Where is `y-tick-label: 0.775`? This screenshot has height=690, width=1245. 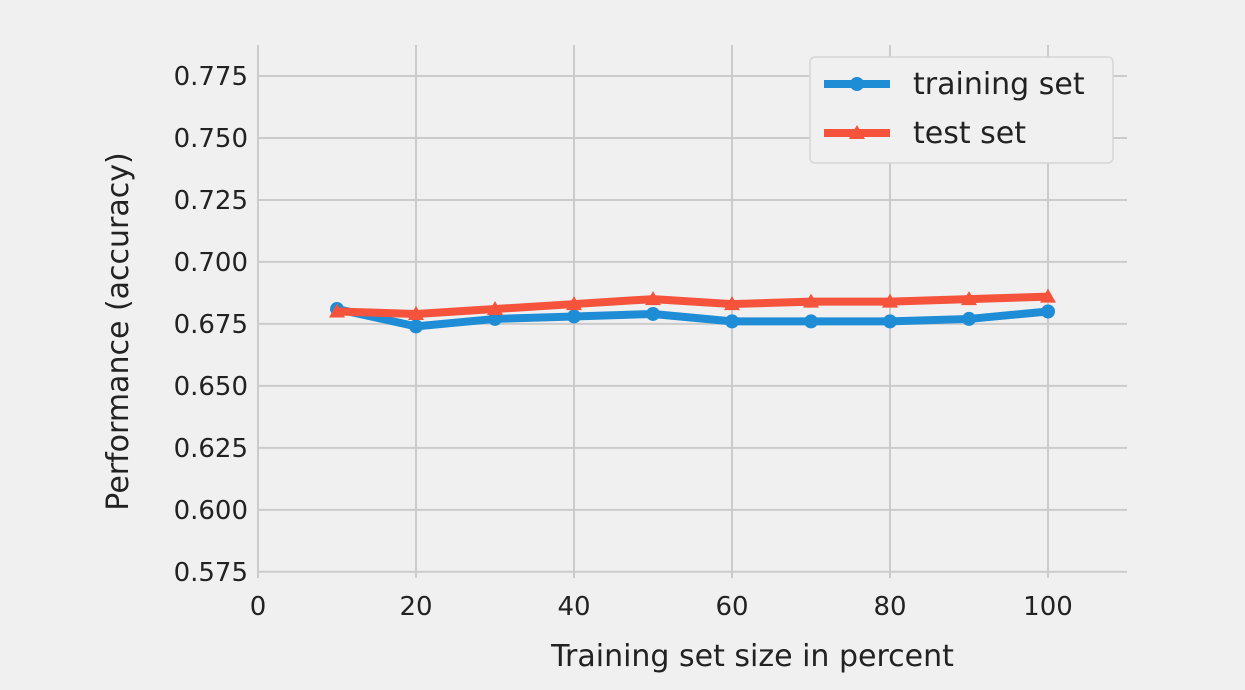 y-tick-label: 0.775 is located at coordinates (211, 77).